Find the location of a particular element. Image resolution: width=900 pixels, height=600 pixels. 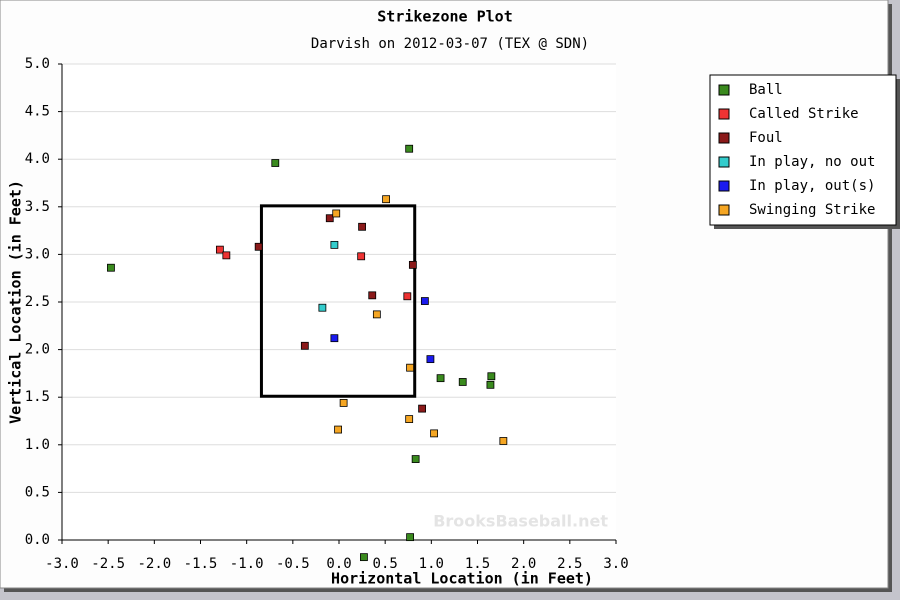

legend-label: Foul is located at coordinates (766, 138).